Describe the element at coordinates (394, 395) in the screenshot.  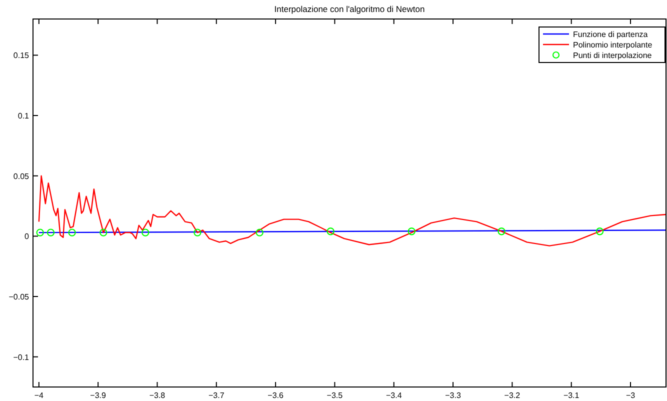
I see `x-tick-label: −3.4` at that location.